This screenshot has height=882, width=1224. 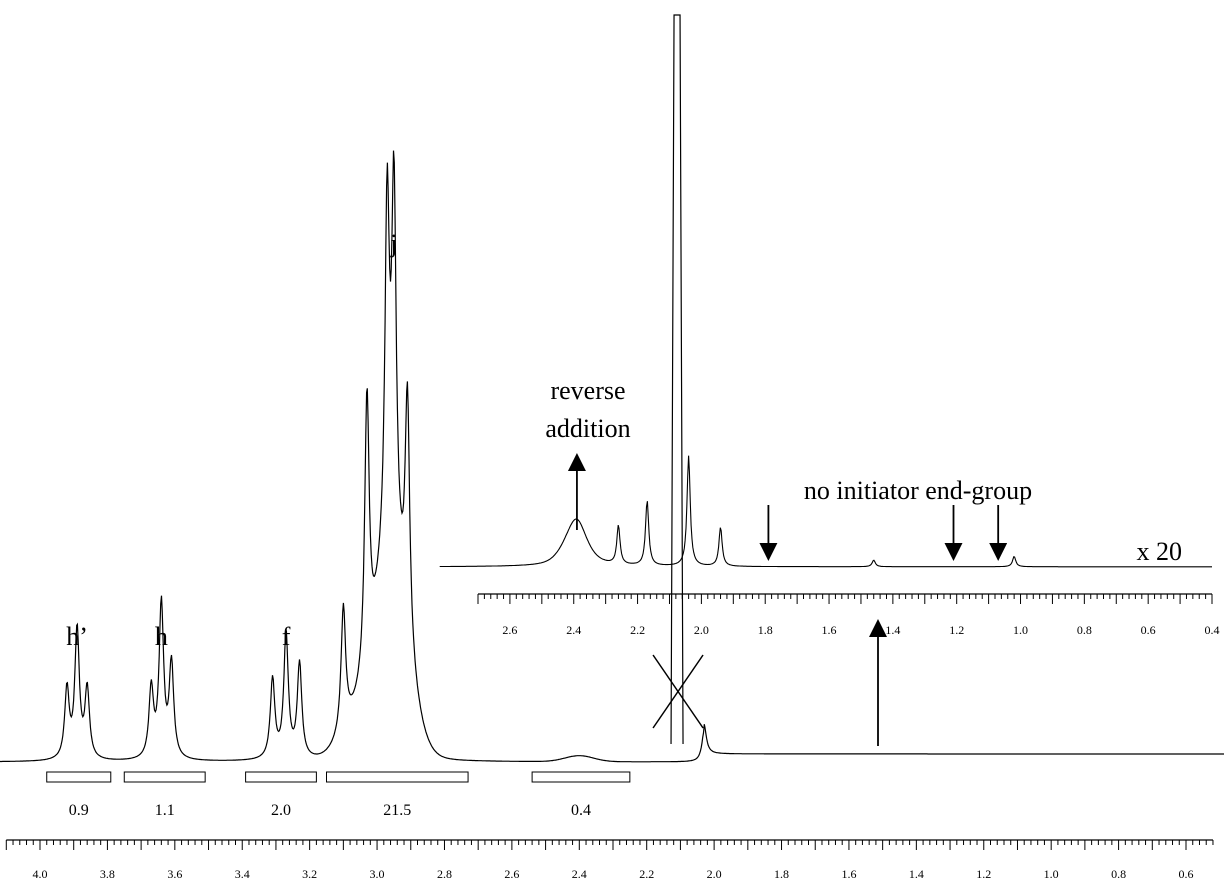 What do you see at coordinates (444, 874) in the screenshot?
I see `main-tick-label: 2.8` at bounding box center [444, 874].